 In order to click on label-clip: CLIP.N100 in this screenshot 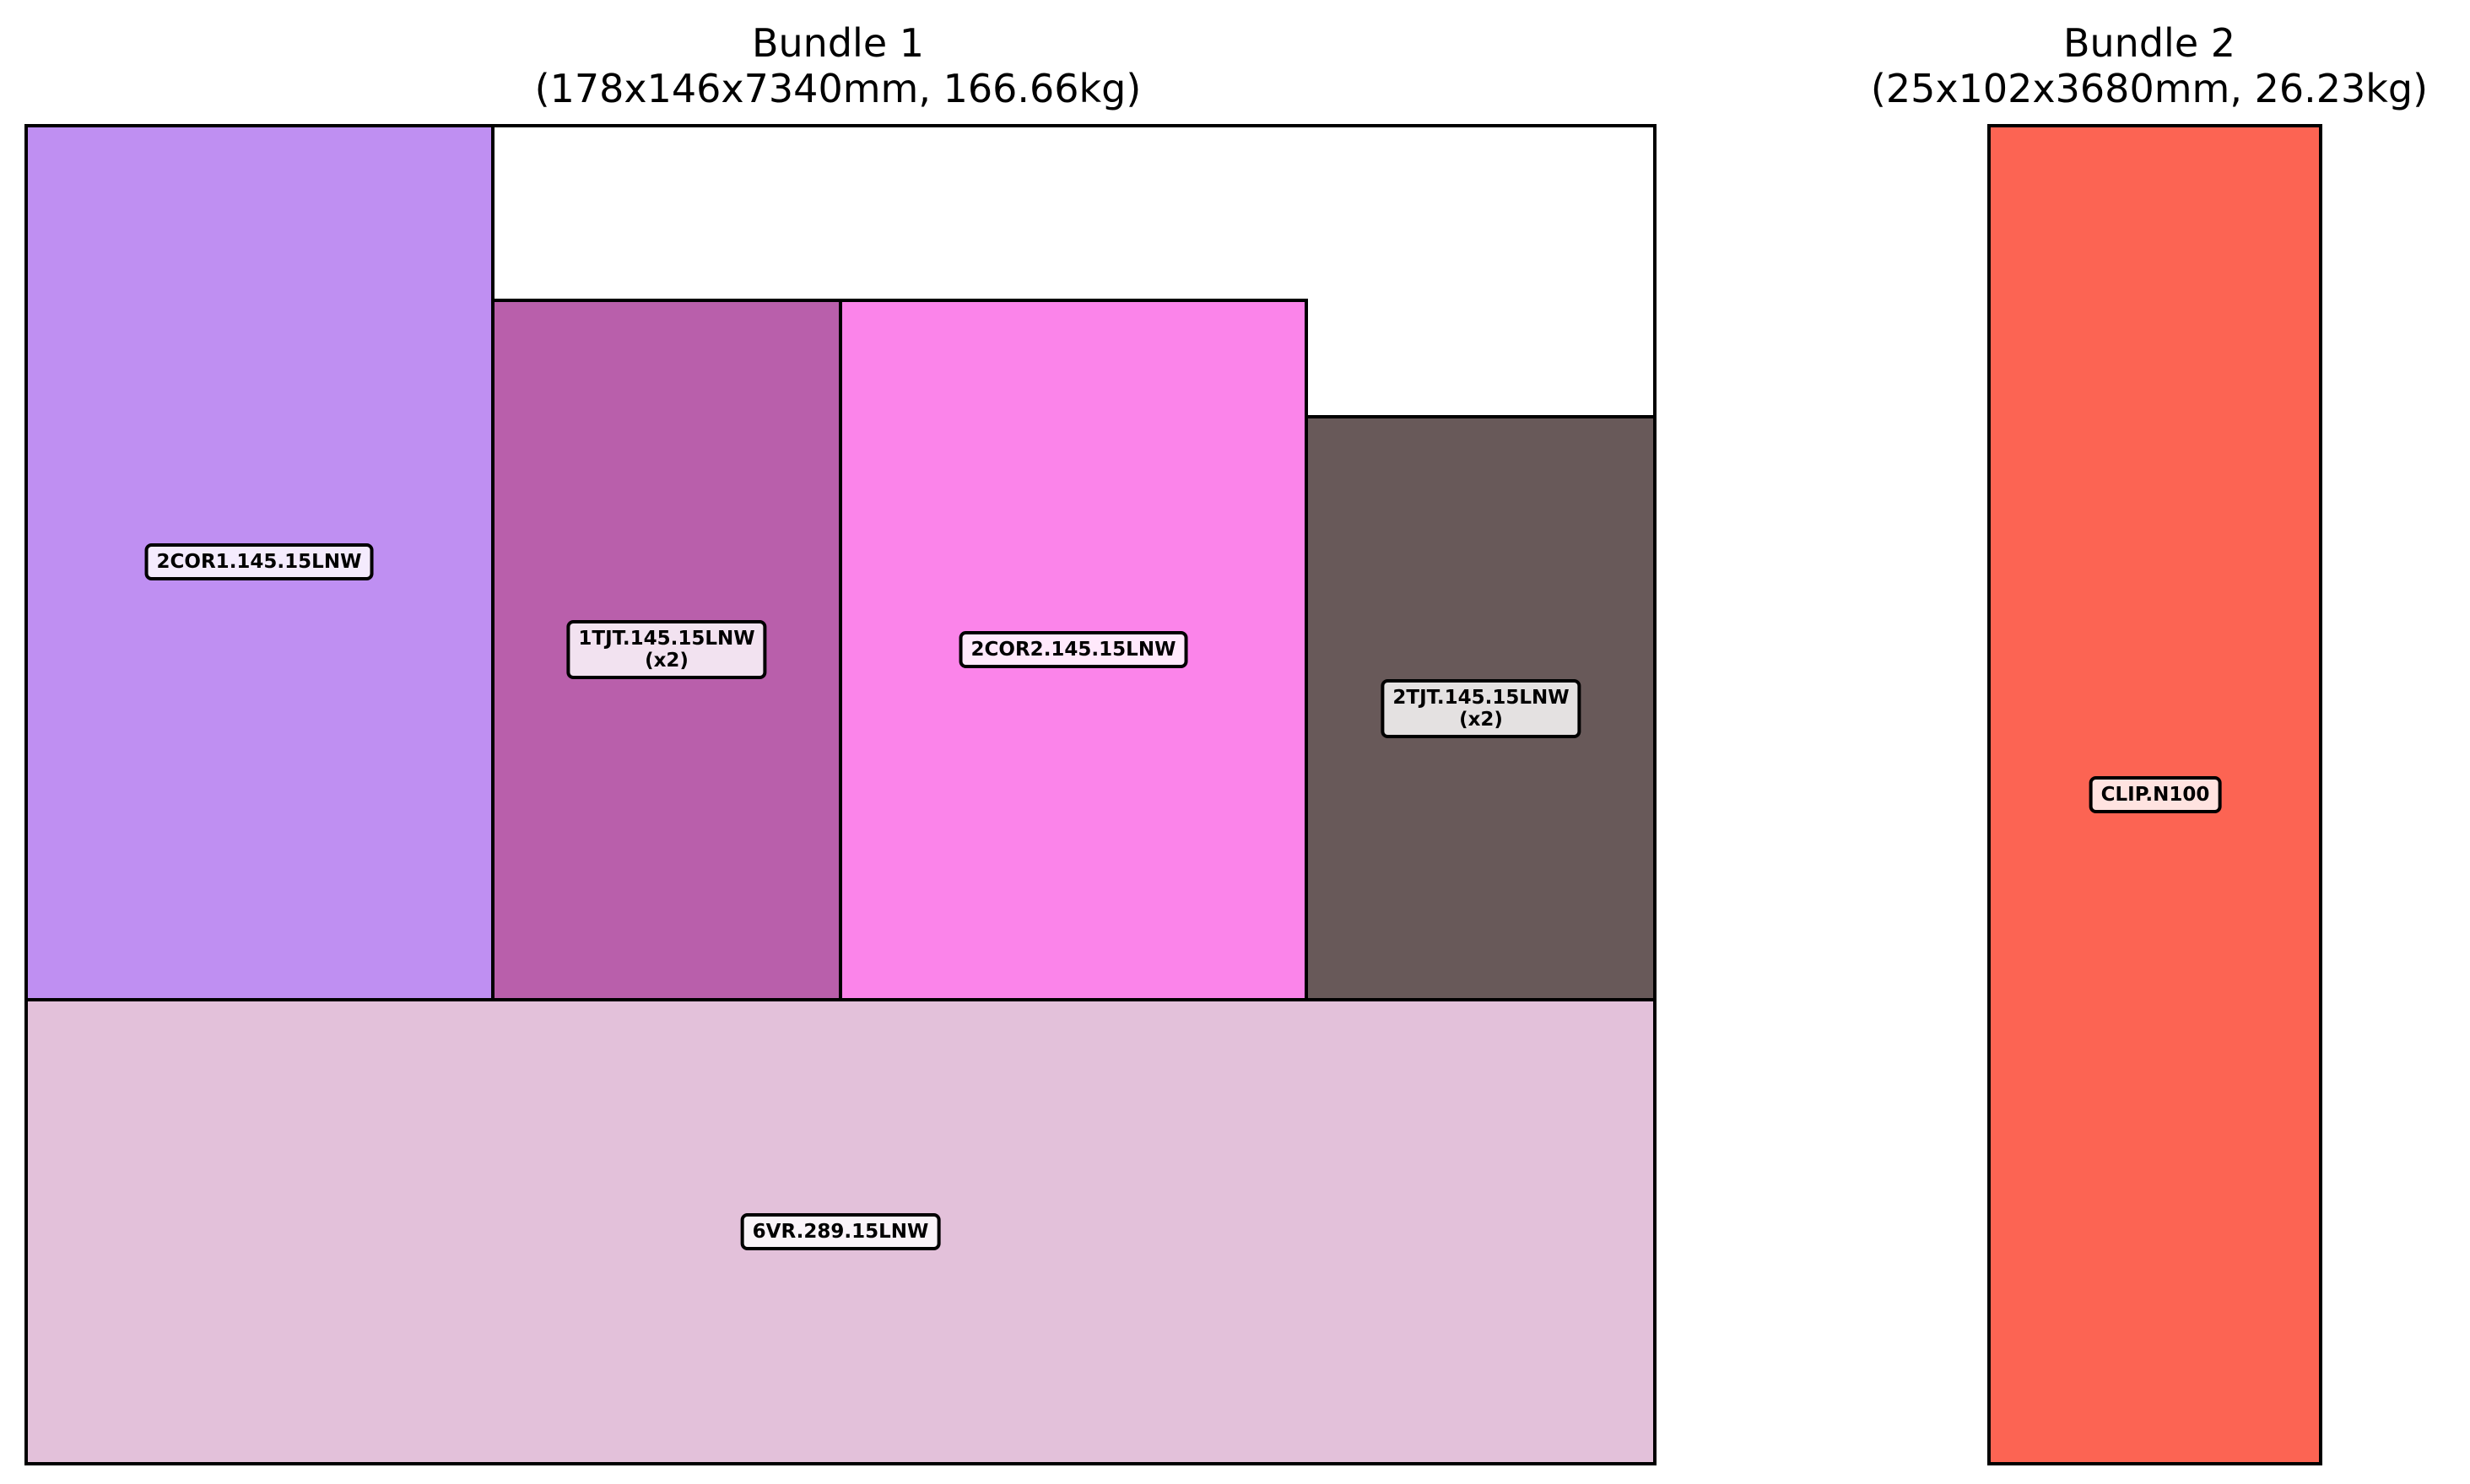, I will do `click(2155, 794)`.